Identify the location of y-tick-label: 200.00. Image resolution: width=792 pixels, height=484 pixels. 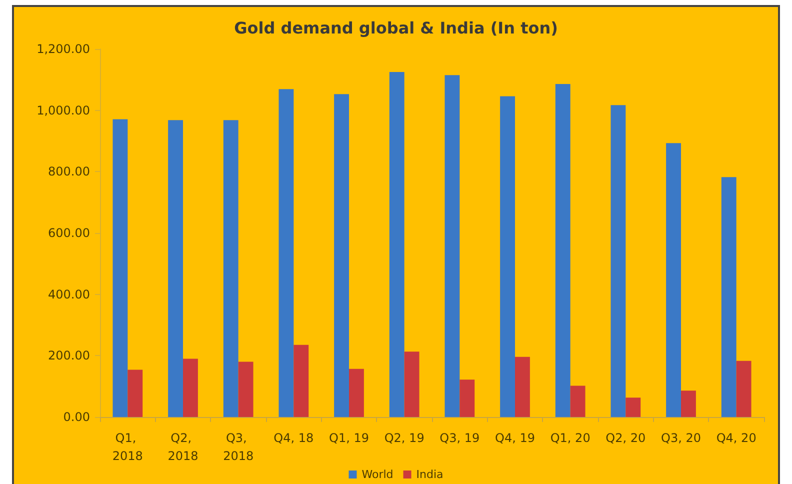
(69, 355).